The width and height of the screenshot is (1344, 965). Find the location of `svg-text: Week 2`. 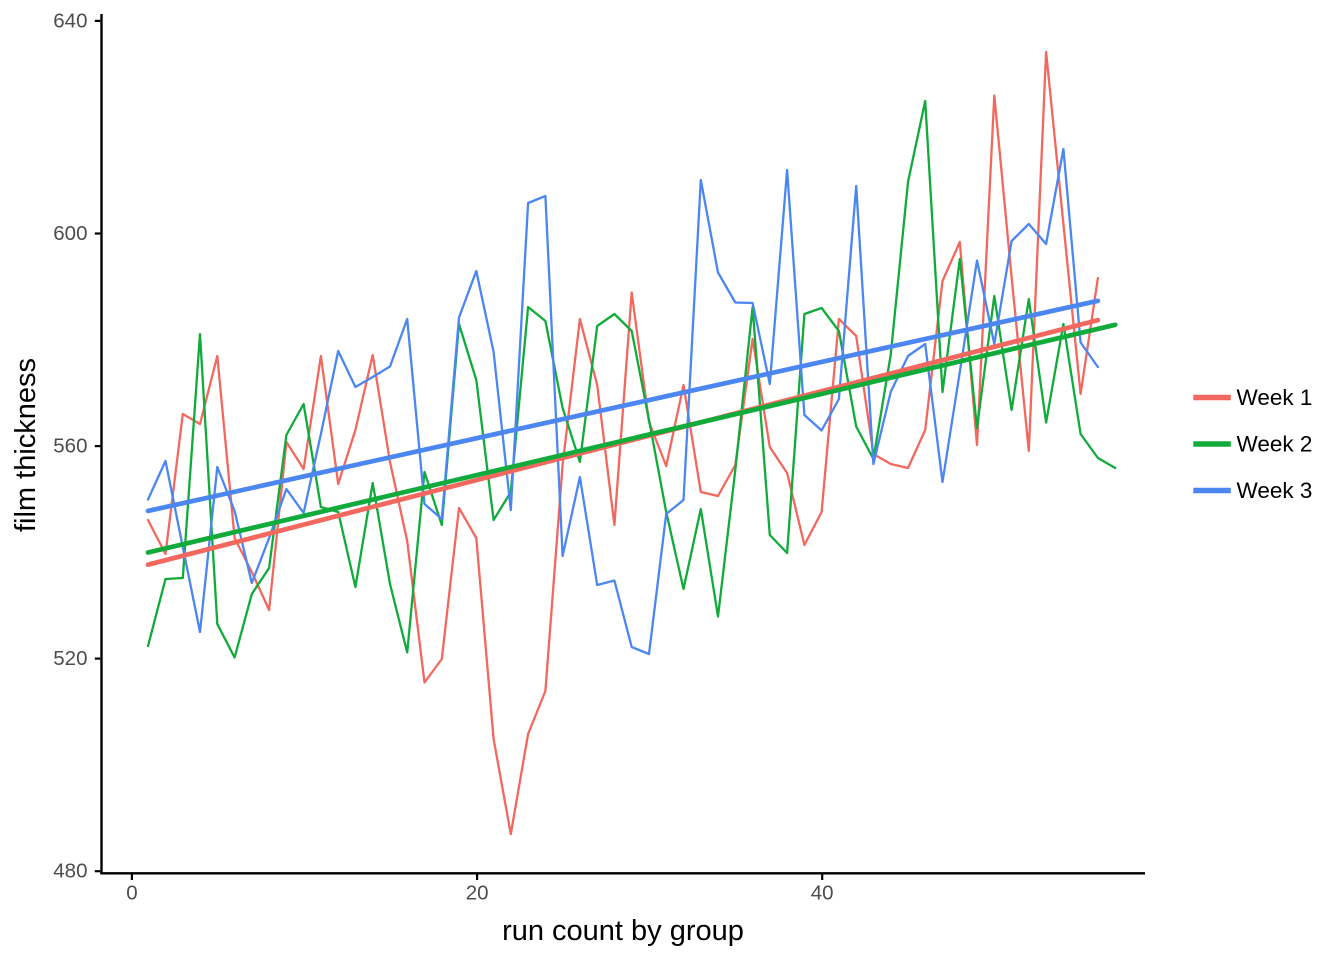

svg-text: Week 2 is located at coordinates (1275, 444).